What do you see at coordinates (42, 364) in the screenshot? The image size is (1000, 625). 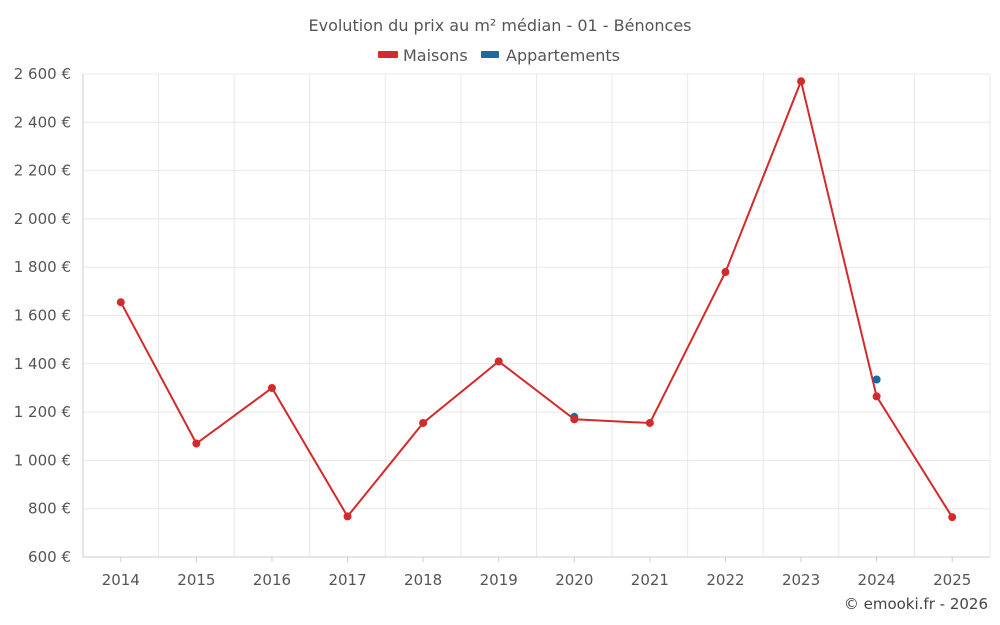 I see `y-tick-label: 1 400 €` at bounding box center [42, 364].